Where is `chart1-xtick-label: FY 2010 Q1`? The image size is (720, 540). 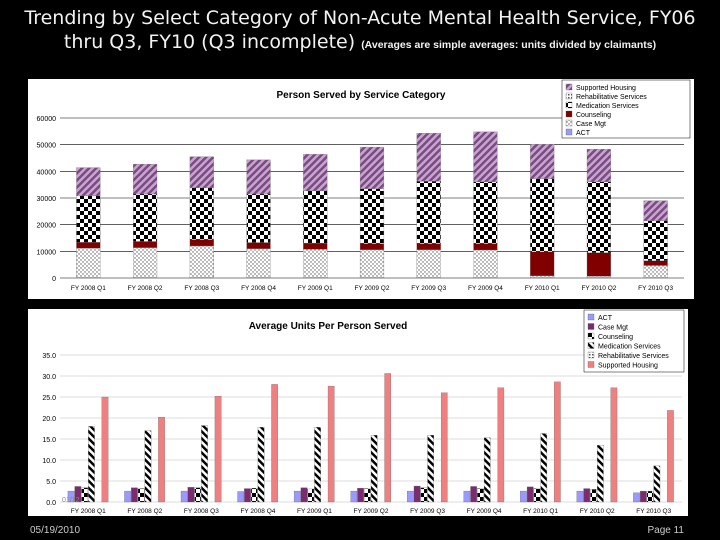 chart1-xtick-label: FY 2010 Q1 is located at coordinates (542, 288).